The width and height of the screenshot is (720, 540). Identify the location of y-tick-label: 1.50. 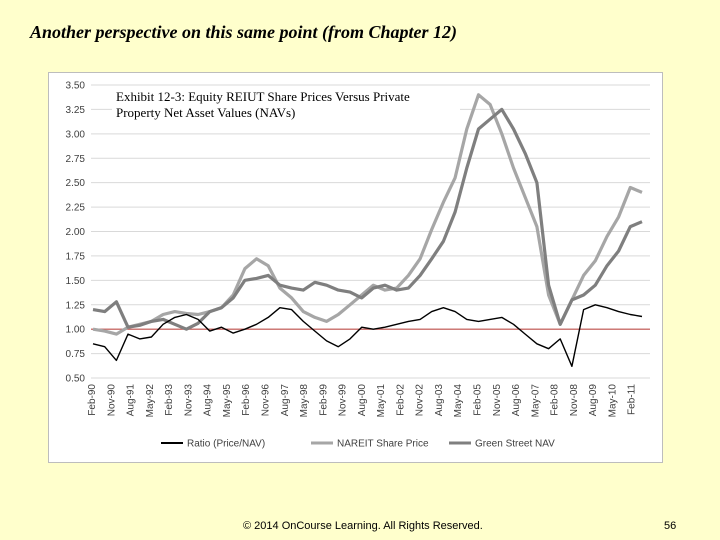
(76, 281).